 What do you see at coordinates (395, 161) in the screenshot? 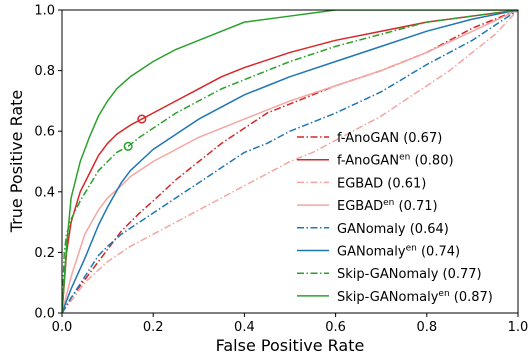
I see `legend-label: f-AnoGANen (0.80)` at bounding box center [395, 161].